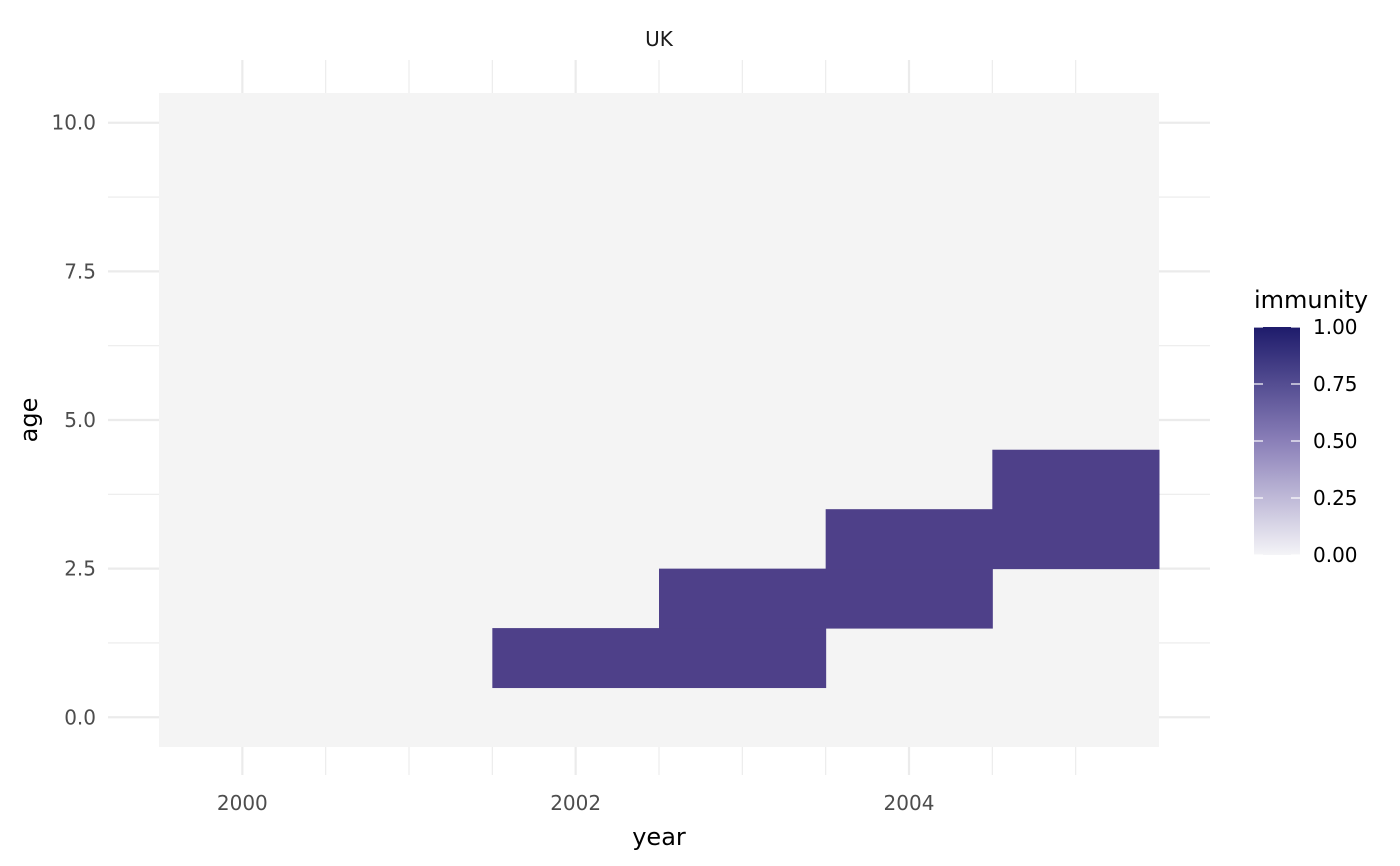  I want to click on facet-strip-title: UK, so click(659, 39).